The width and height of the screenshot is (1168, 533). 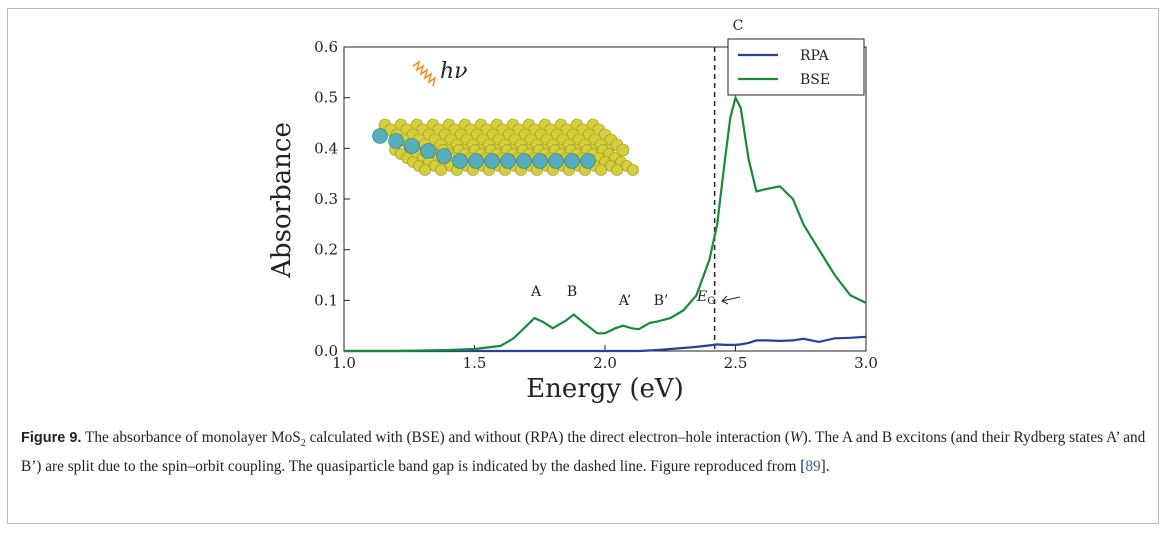 I want to click on peak-label: C, so click(x=738, y=26).